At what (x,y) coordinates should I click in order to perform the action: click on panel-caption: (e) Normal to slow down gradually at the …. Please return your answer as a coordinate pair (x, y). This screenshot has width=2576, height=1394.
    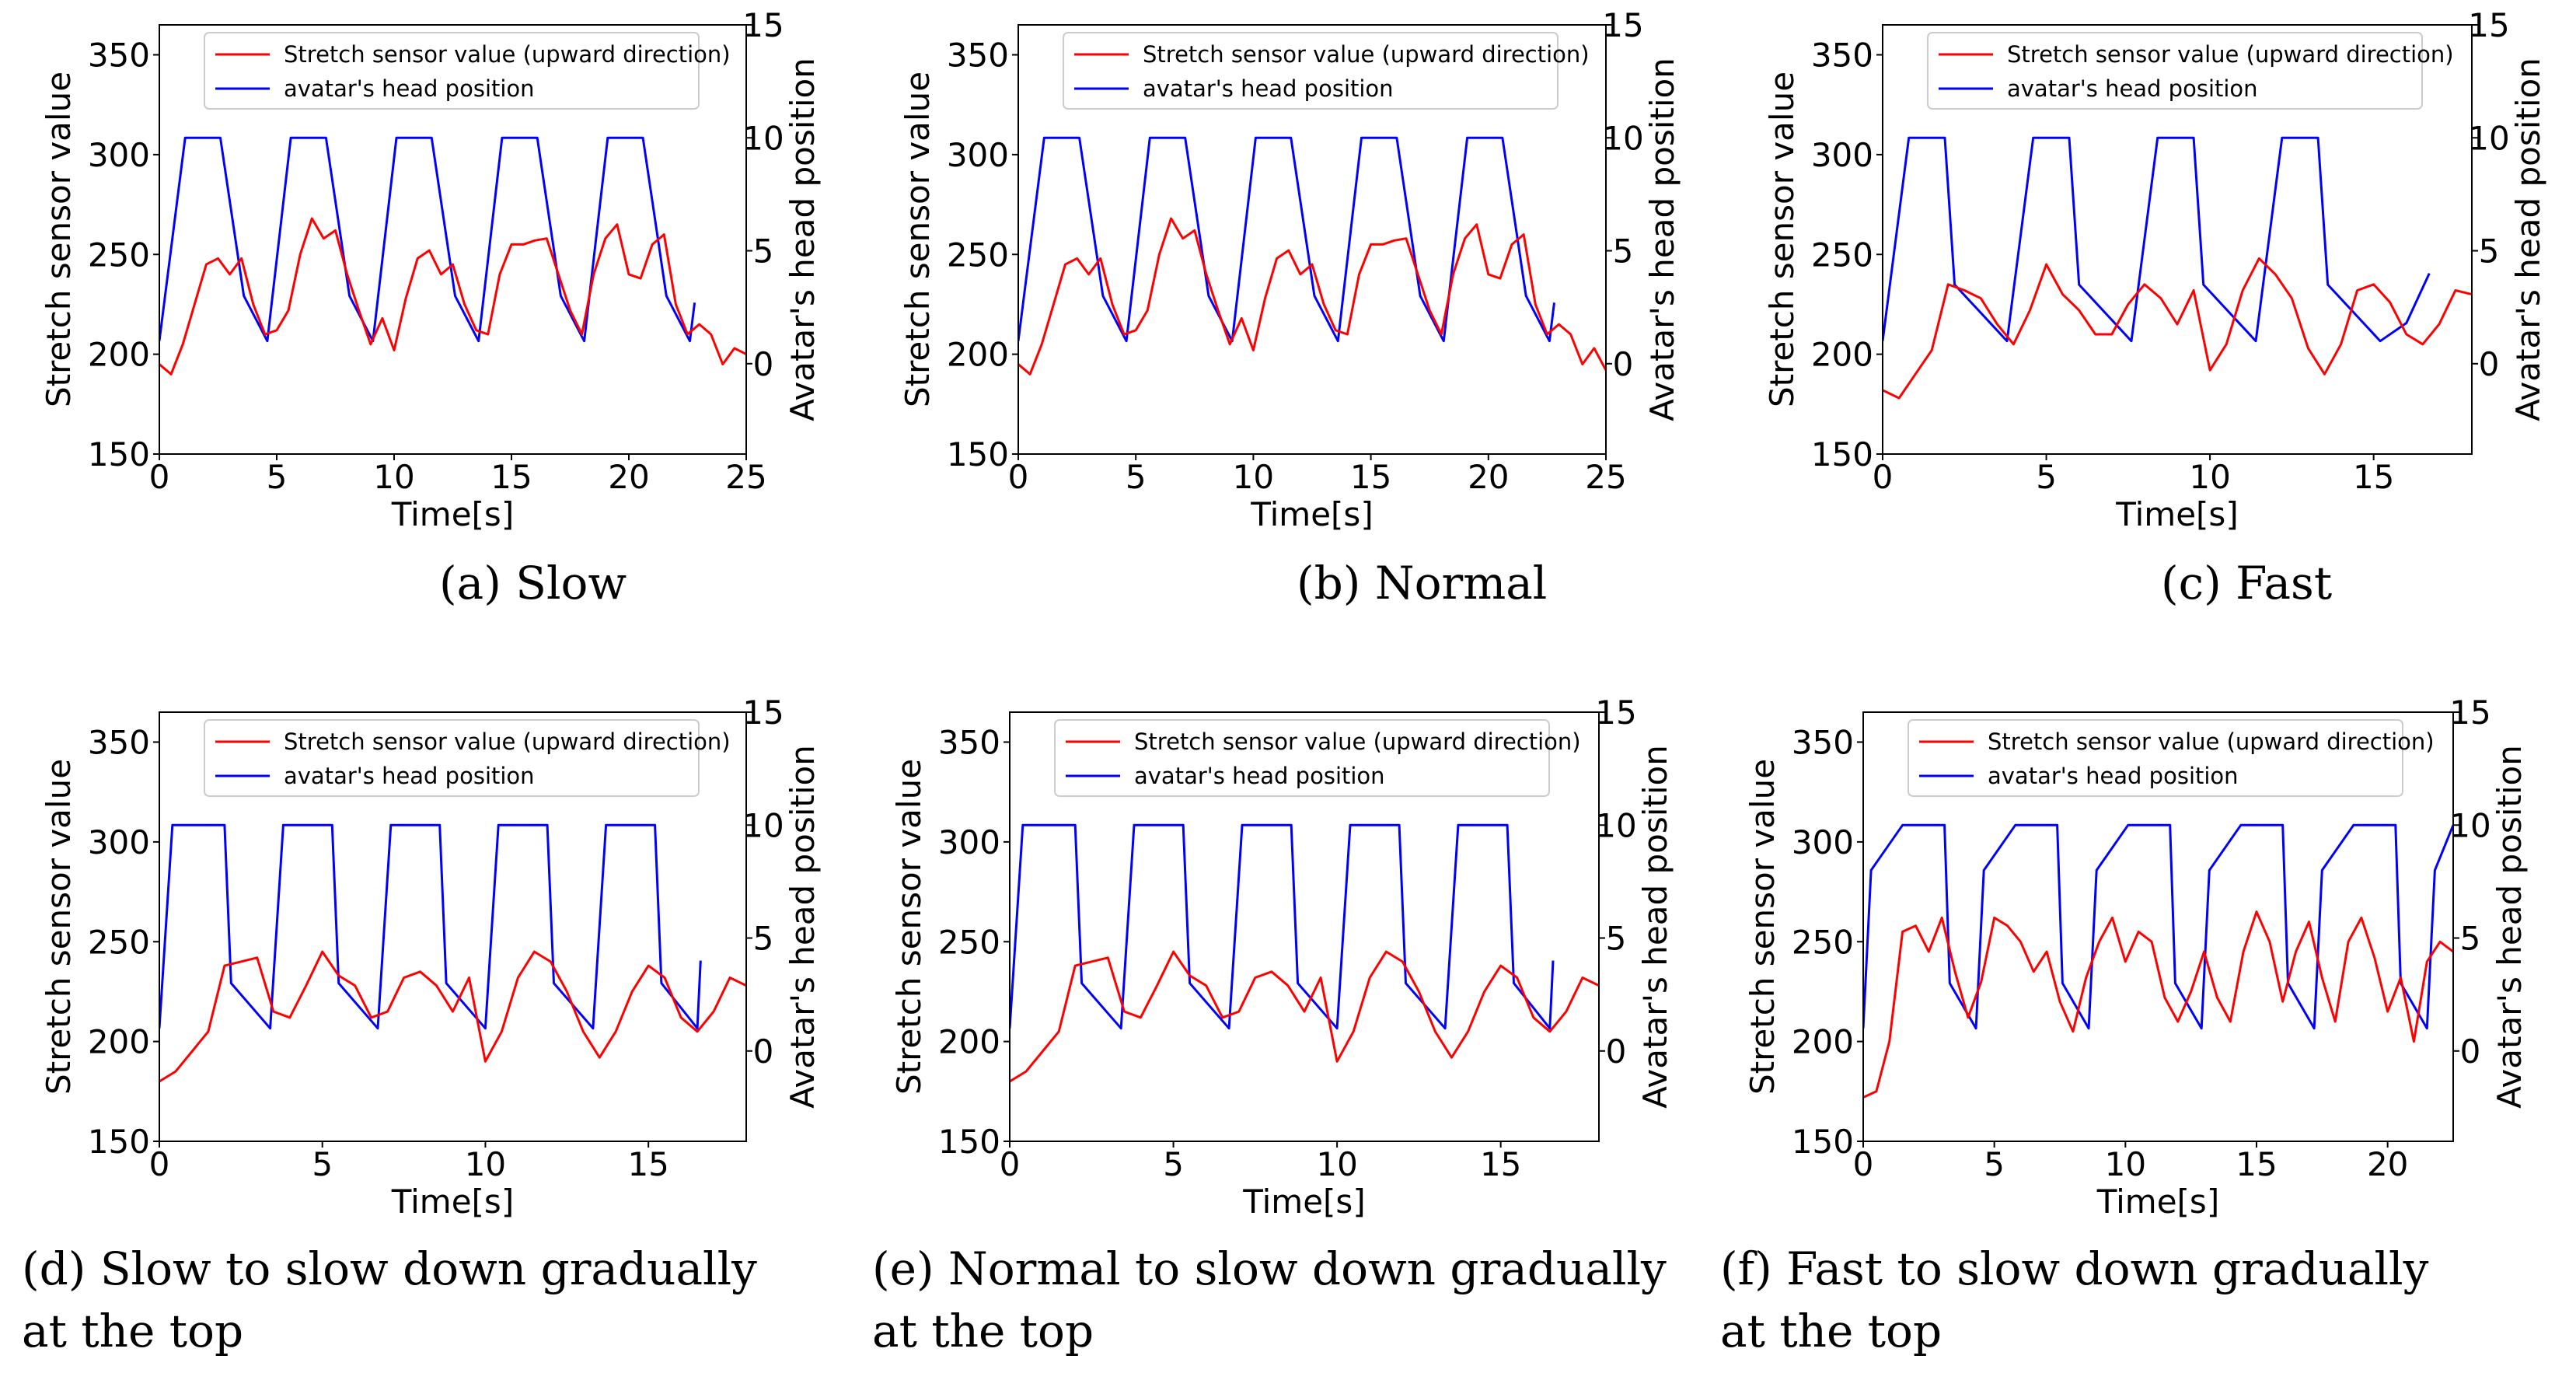
    Looking at the image, I should click on (1270, 1299).